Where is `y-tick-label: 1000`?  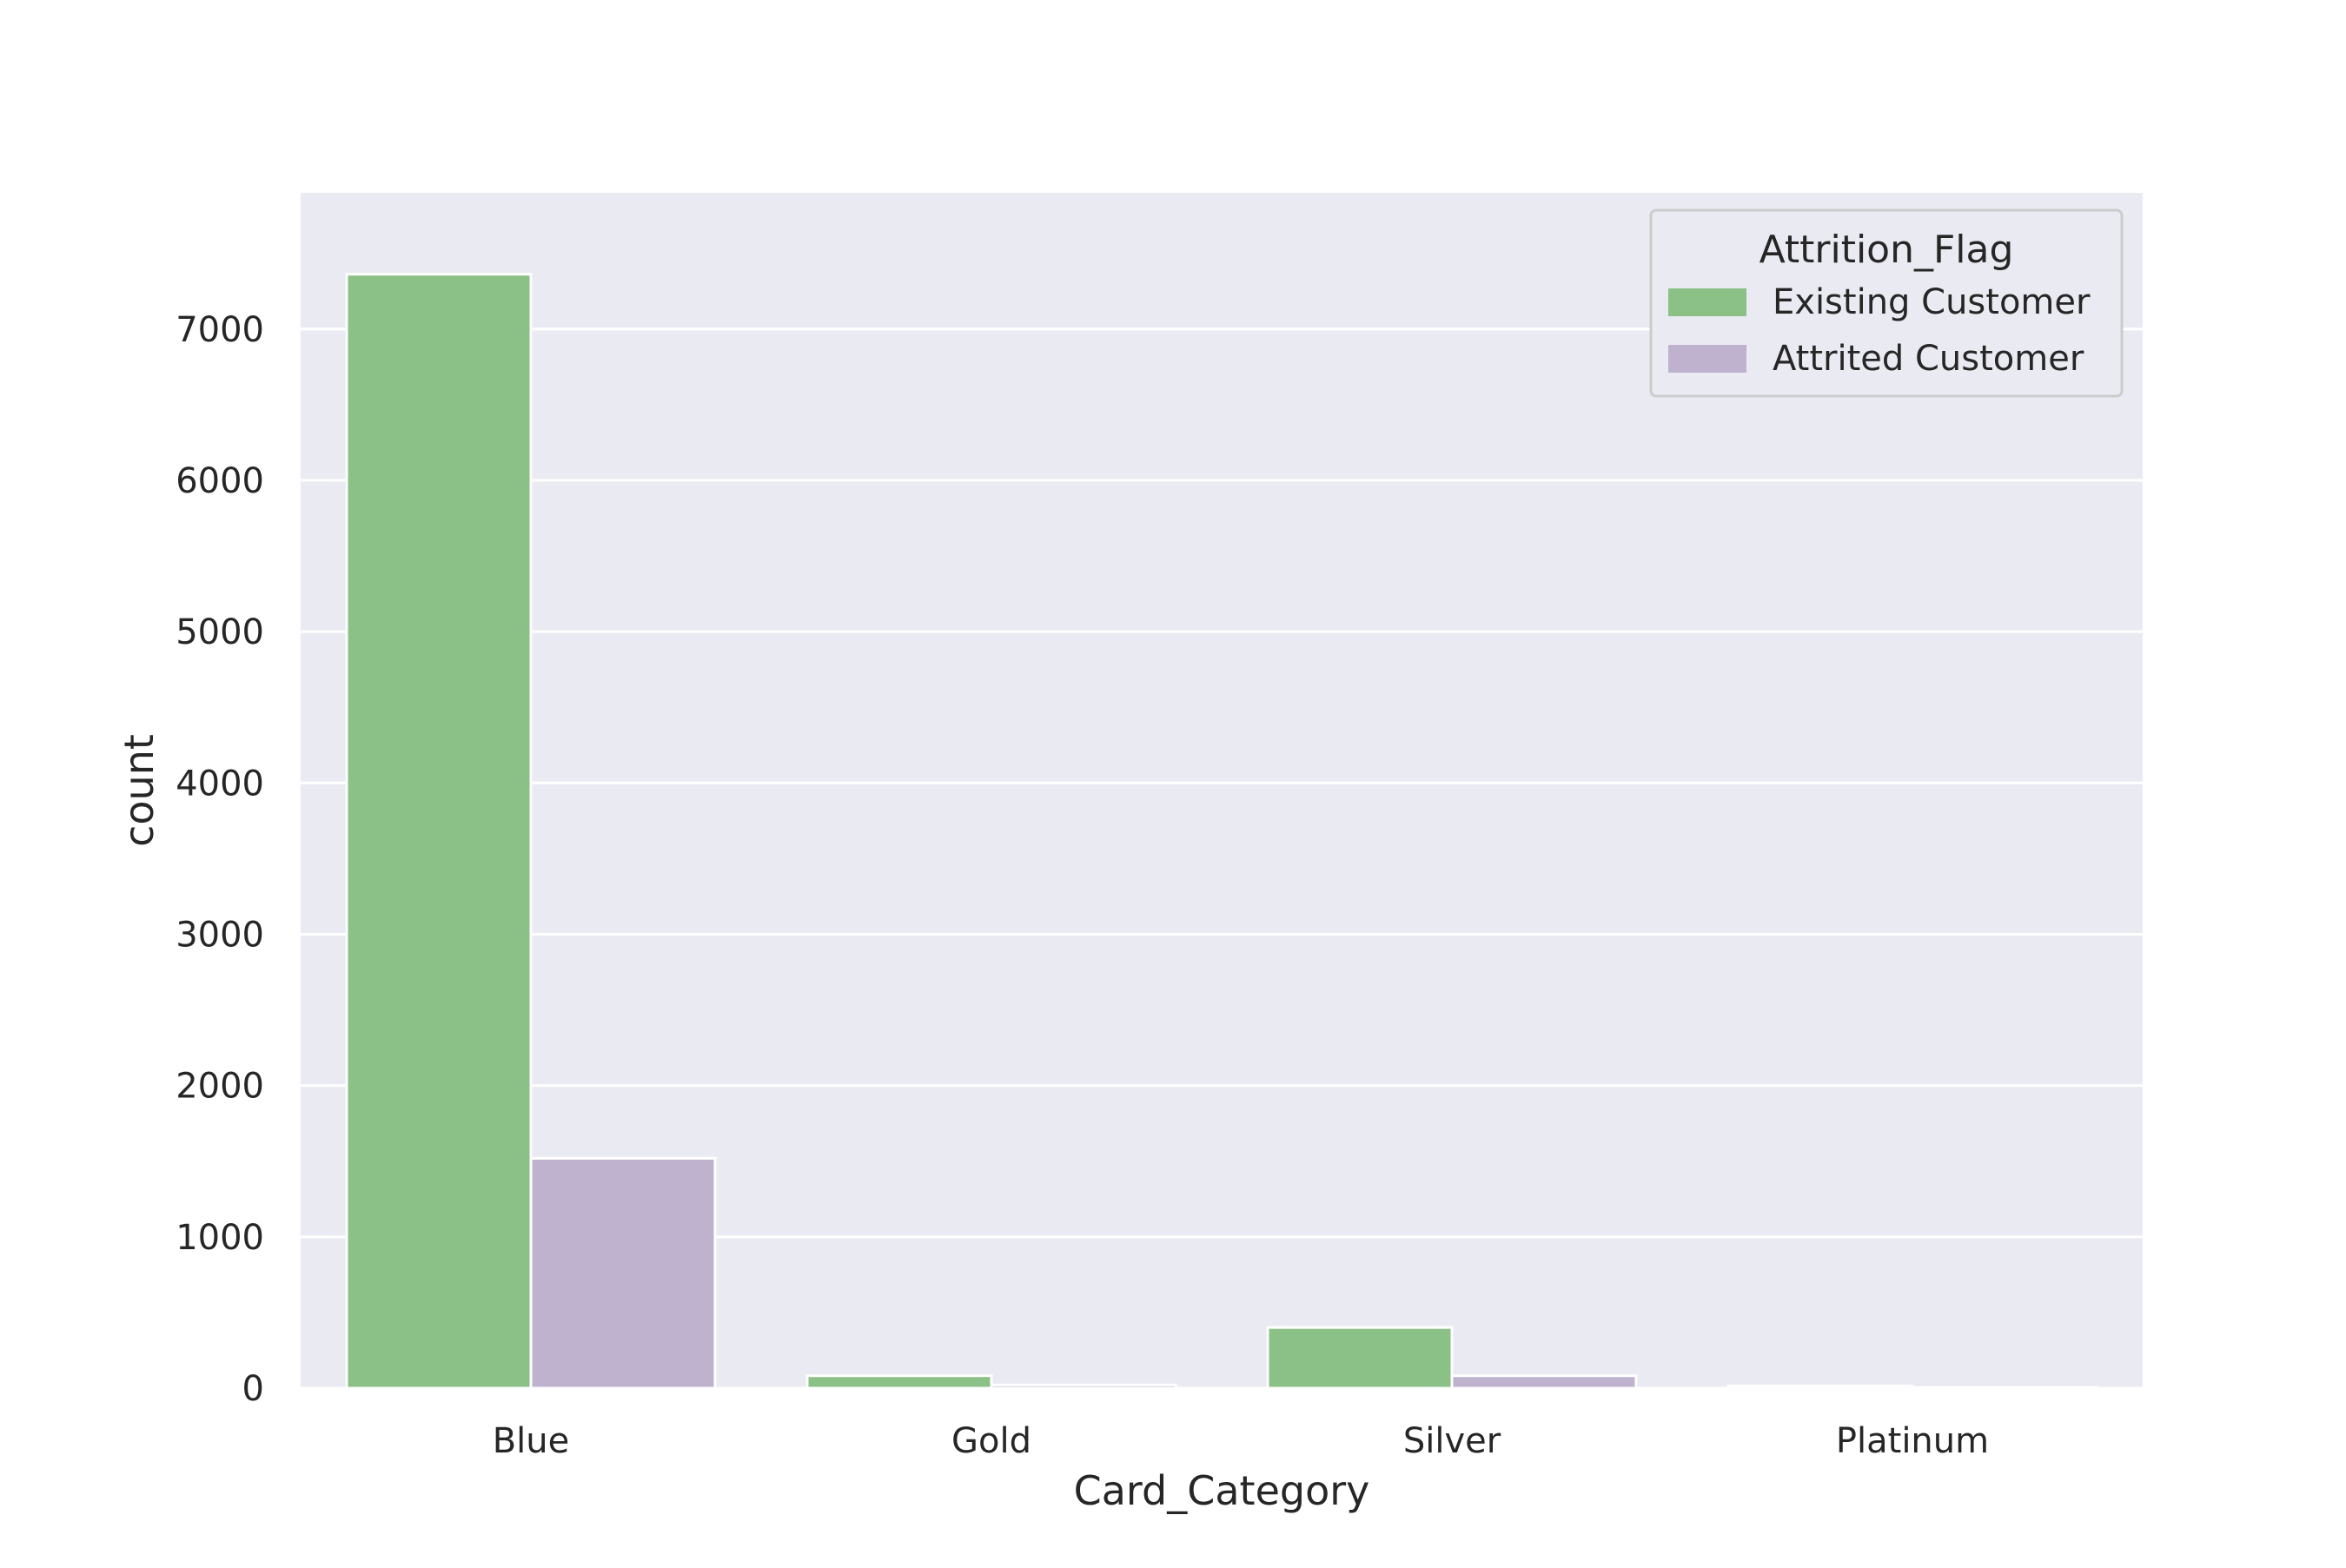 y-tick-label: 1000 is located at coordinates (220, 1238).